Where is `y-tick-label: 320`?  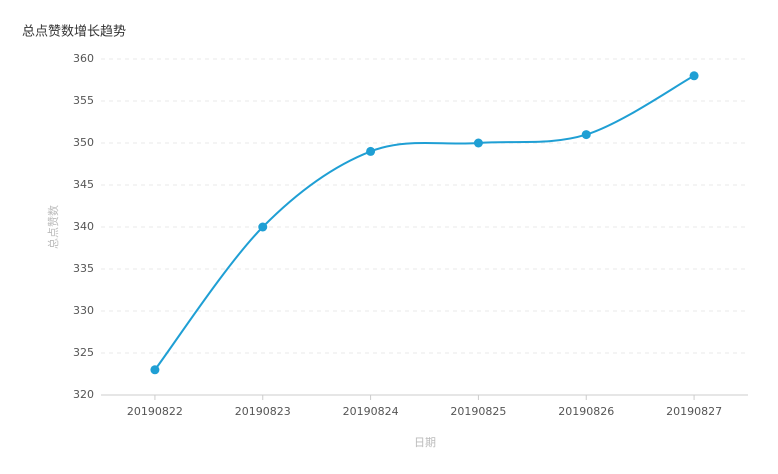 y-tick-label: 320 is located at coordinates (83, 394).